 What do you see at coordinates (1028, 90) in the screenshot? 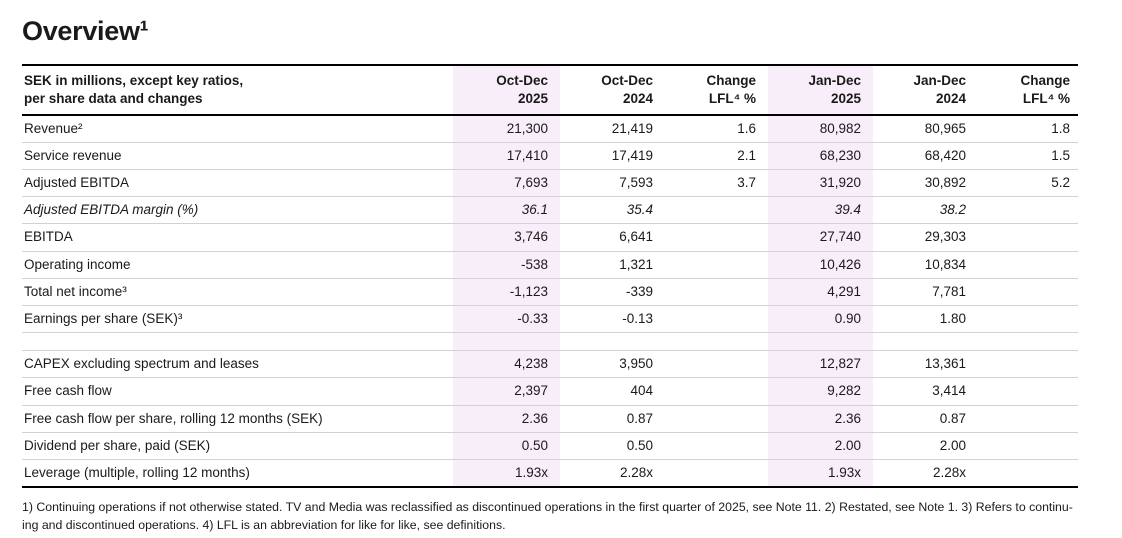
I see `column-header-change-lfl-fullyear: Change LFL⁴ %` at bounding box center [1028, 90].